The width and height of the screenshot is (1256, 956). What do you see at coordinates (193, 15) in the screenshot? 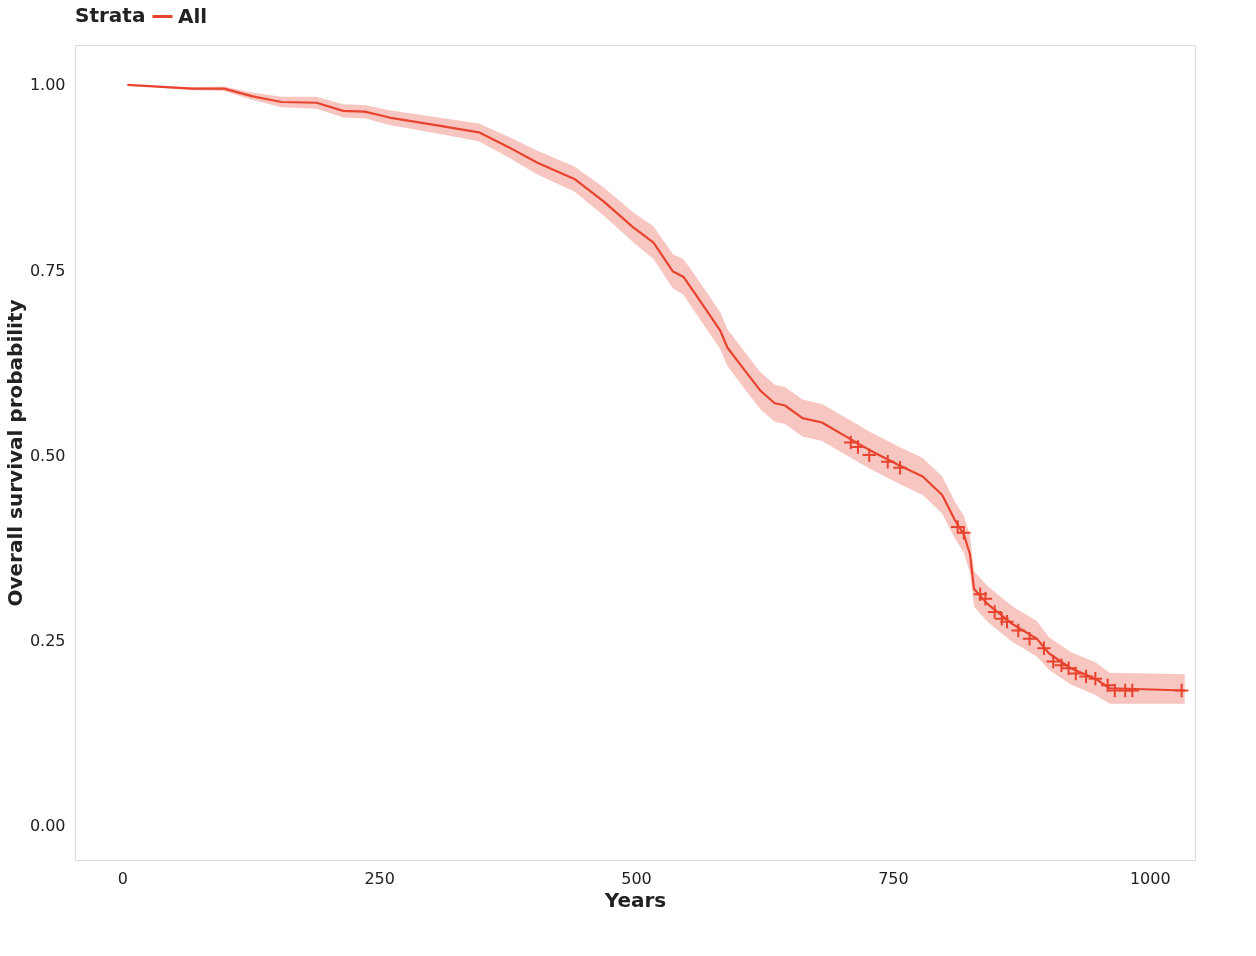
I see `legend-label: All` at bounding box center [193, 15].